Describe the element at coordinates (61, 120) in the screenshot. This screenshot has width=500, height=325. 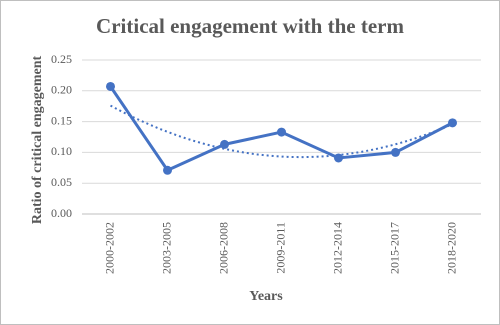
I see `y-tick-label: 0.15` at that location.